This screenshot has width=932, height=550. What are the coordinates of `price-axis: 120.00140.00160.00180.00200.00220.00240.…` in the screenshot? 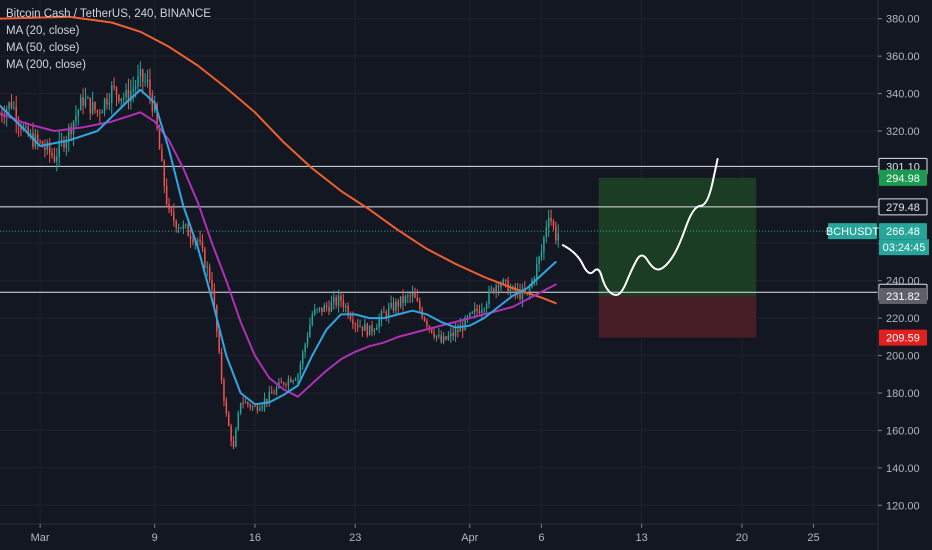 It's located at (904, 275).